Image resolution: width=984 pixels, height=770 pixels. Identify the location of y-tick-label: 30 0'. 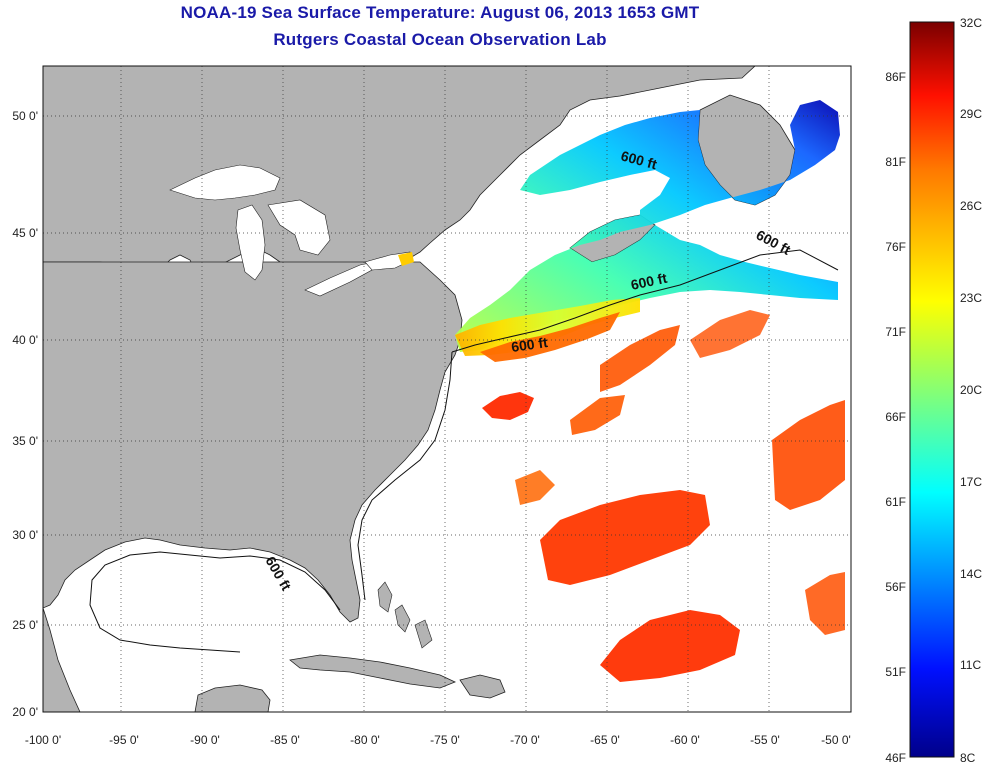
(25, 535).